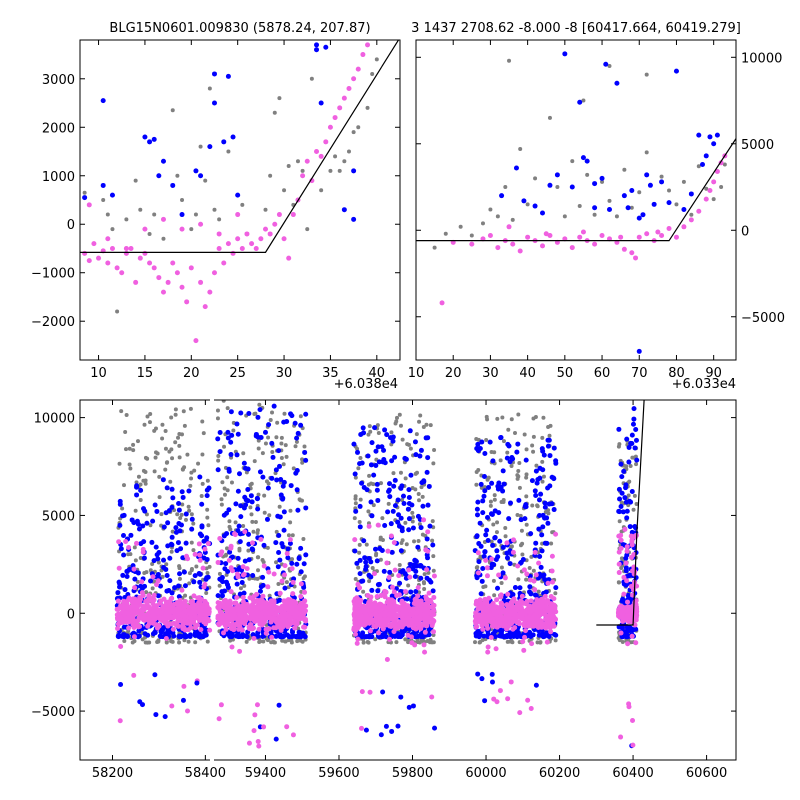 The image size is (800, 800). Describe the element at coordinates (71, 225) in the screenshot. I see `y-tick-label: 0` at that location.